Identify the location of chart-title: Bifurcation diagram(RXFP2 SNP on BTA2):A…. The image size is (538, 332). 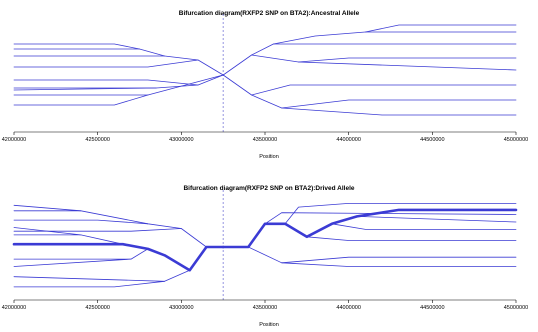
(269, 13).